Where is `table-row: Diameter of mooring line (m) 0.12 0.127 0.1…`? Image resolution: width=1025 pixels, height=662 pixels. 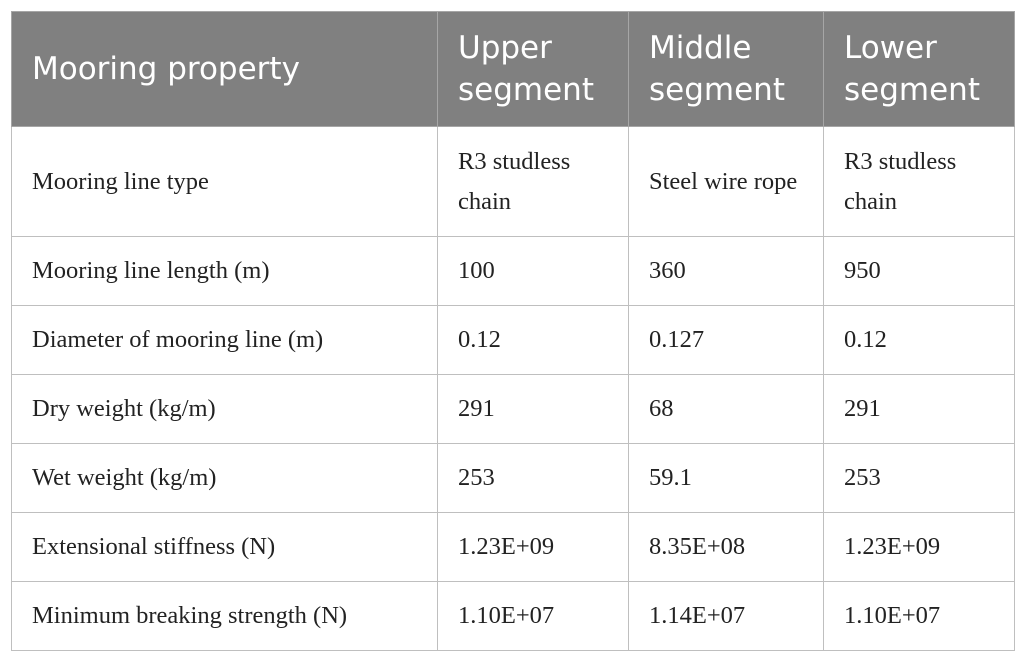
table-row: Diameter of mooring line (m) 0.12 0.127 0.1… is located at coordinates (513, 340).